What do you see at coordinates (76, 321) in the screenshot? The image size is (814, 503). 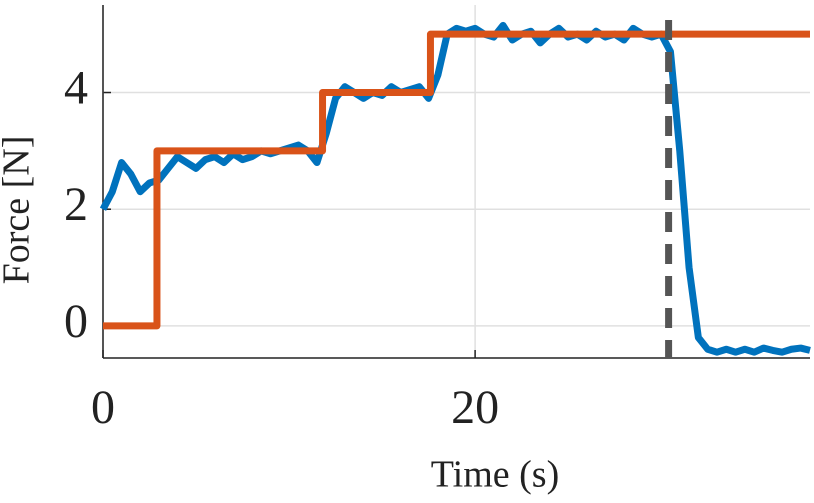 I see `y-tick-label: 0` at bounding box center [76, 321].